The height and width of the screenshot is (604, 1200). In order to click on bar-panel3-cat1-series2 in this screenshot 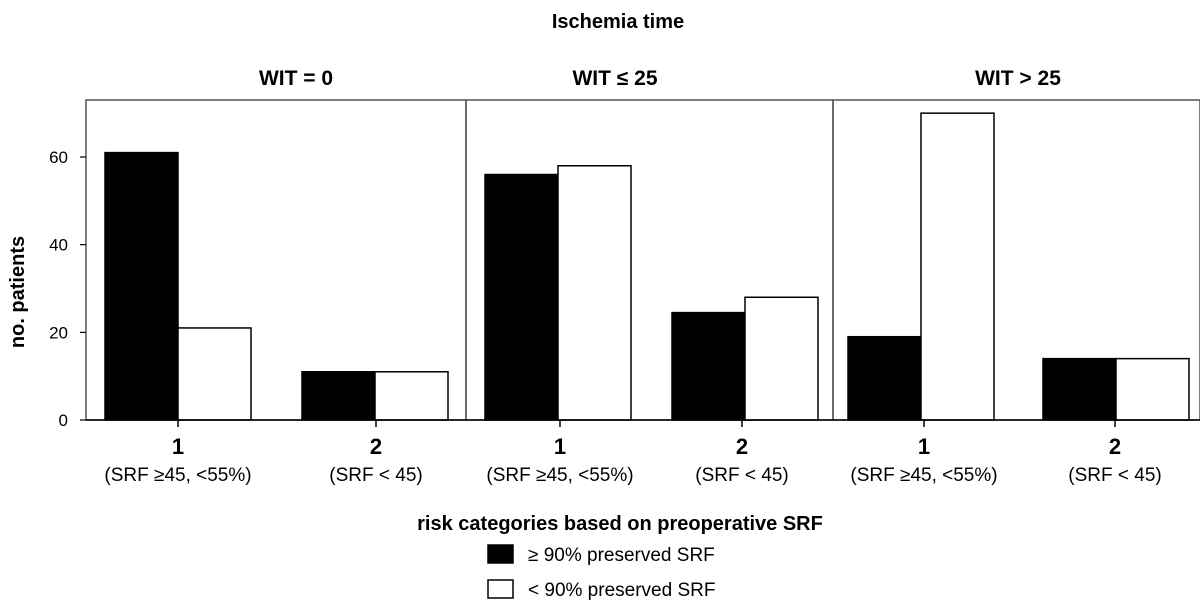, I will do `click(957, 266)`.